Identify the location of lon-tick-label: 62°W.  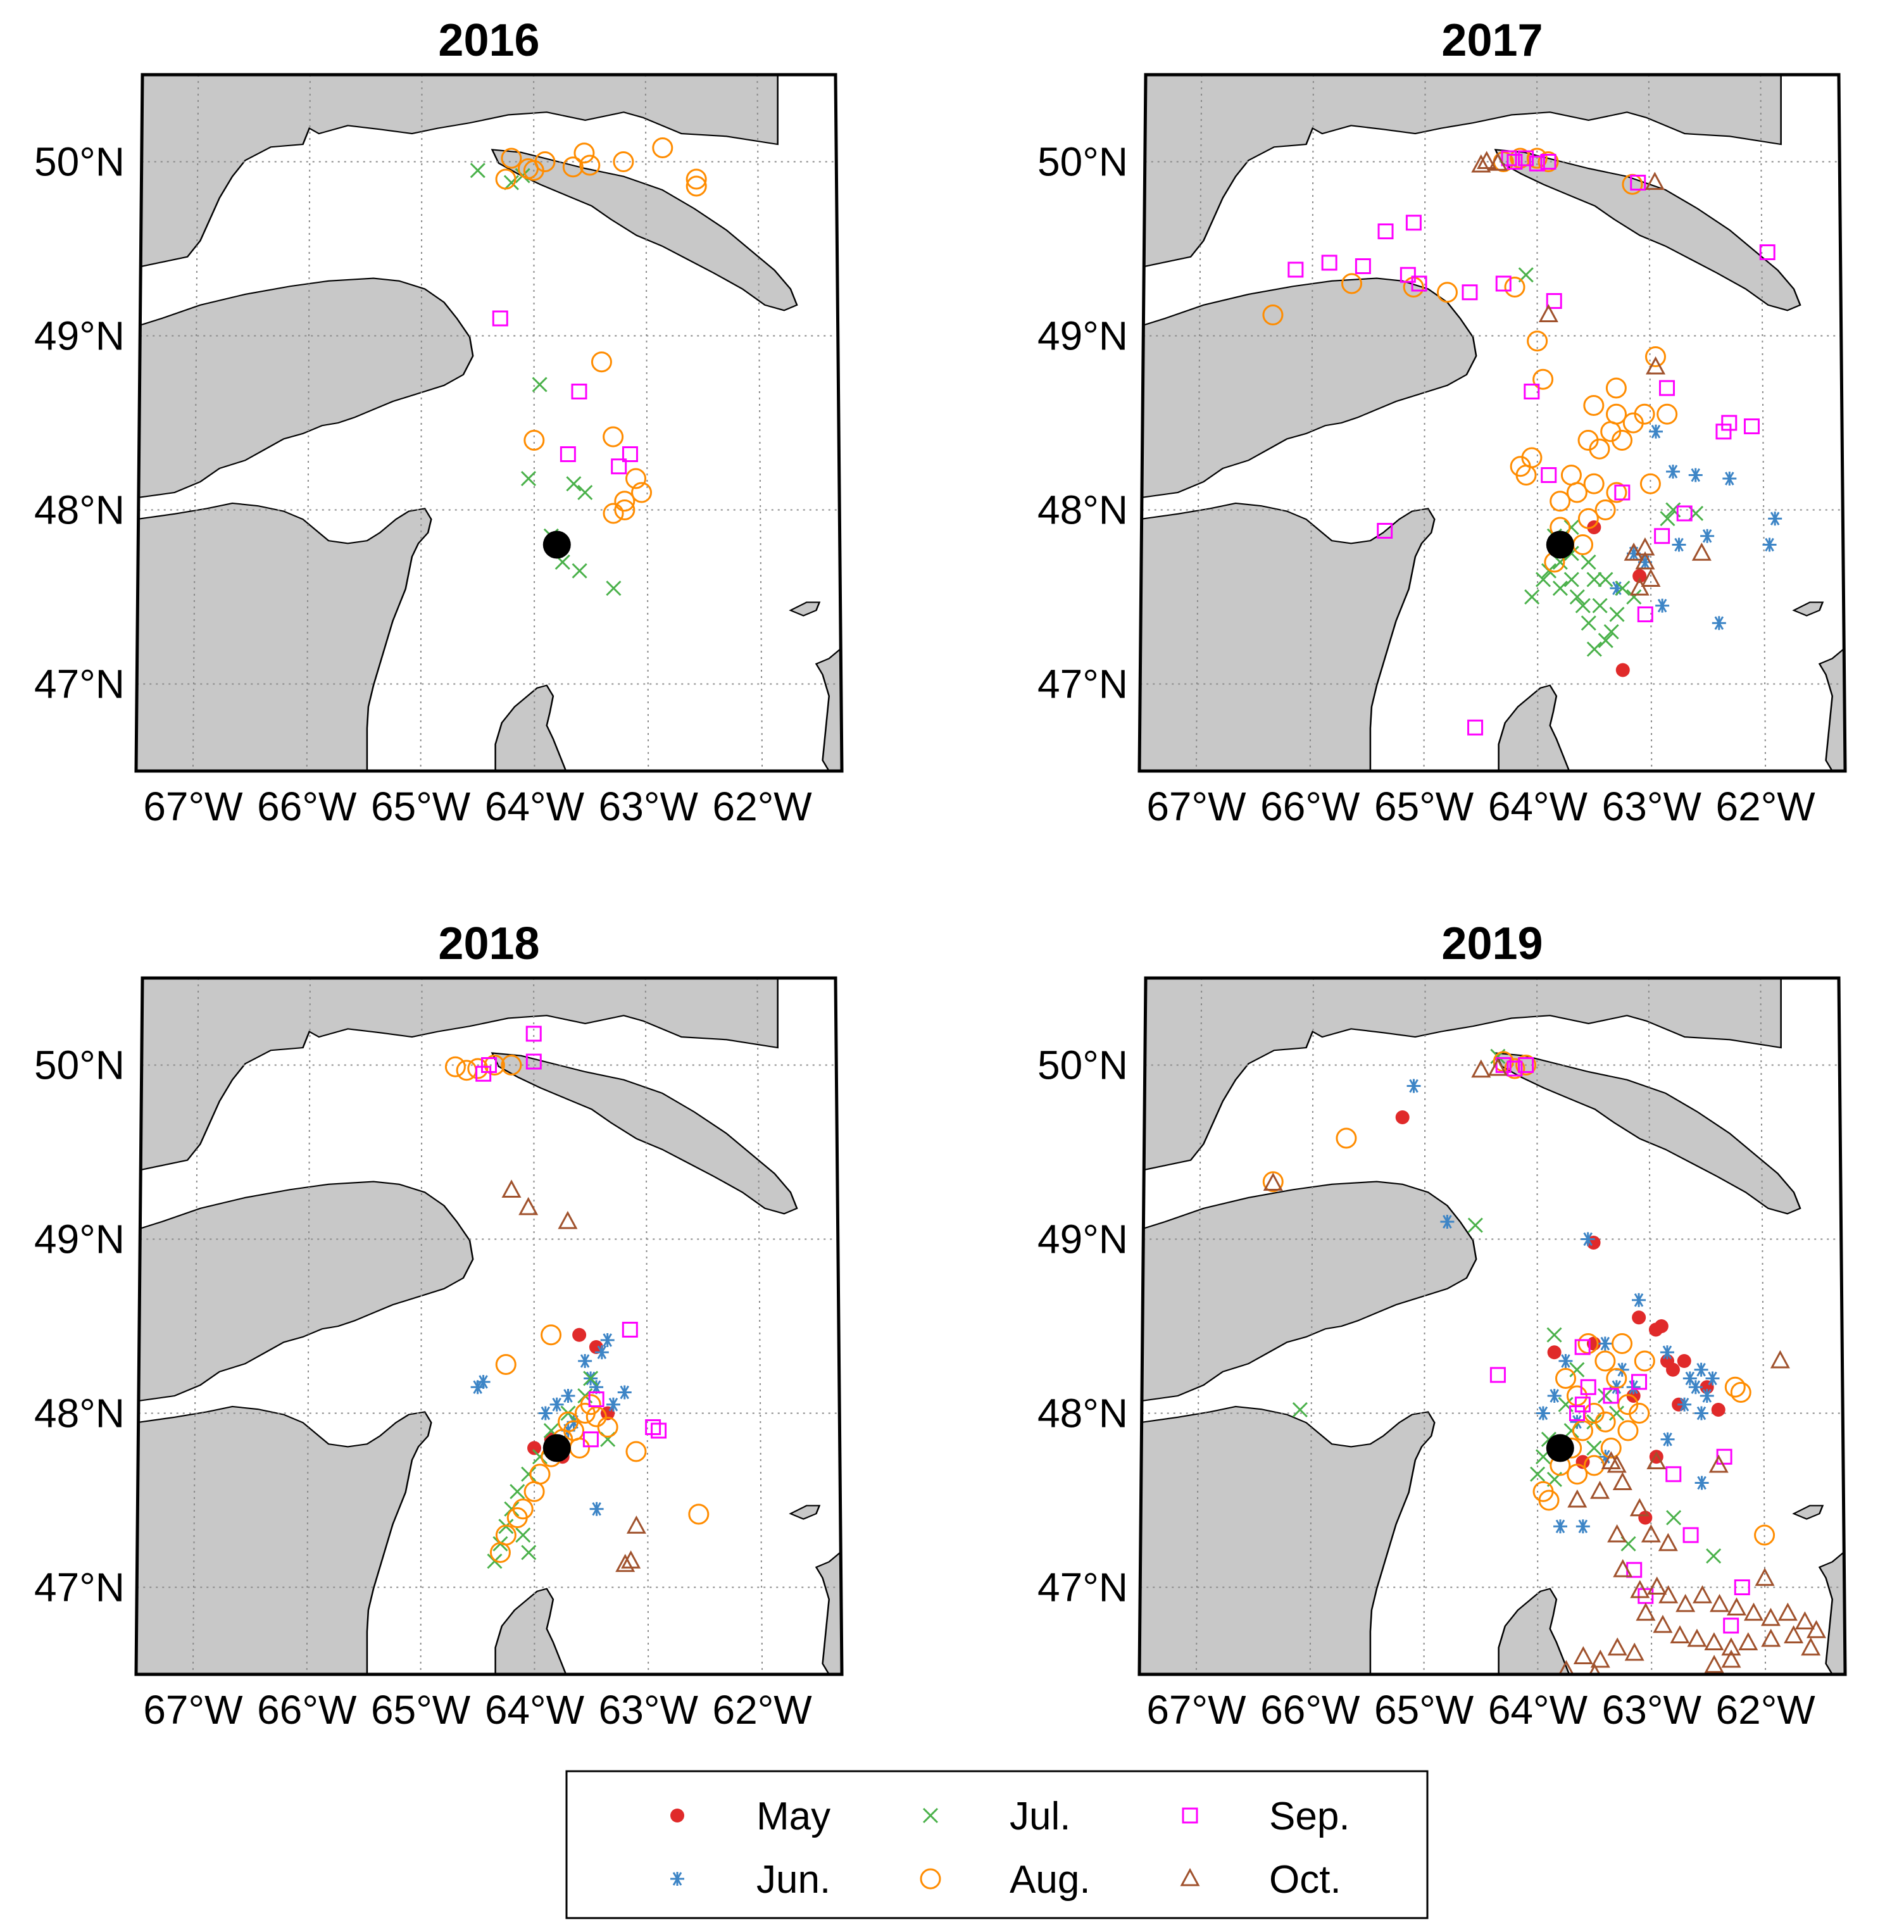
(1766, 806).